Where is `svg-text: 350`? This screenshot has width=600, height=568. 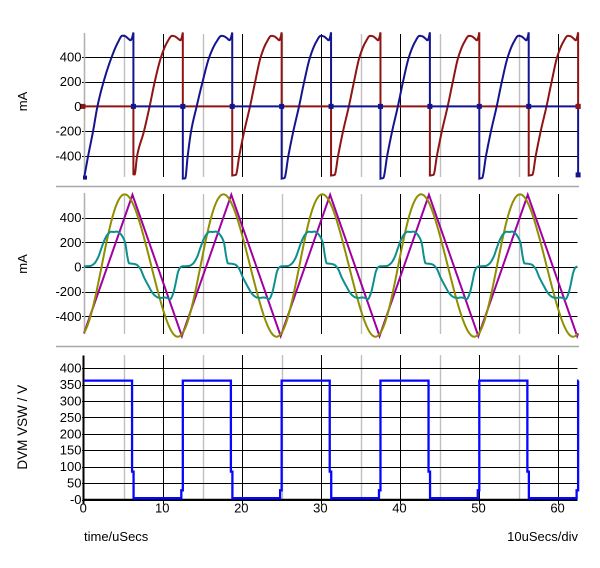
svg-text: 350 is located at coordinates (71, 384).